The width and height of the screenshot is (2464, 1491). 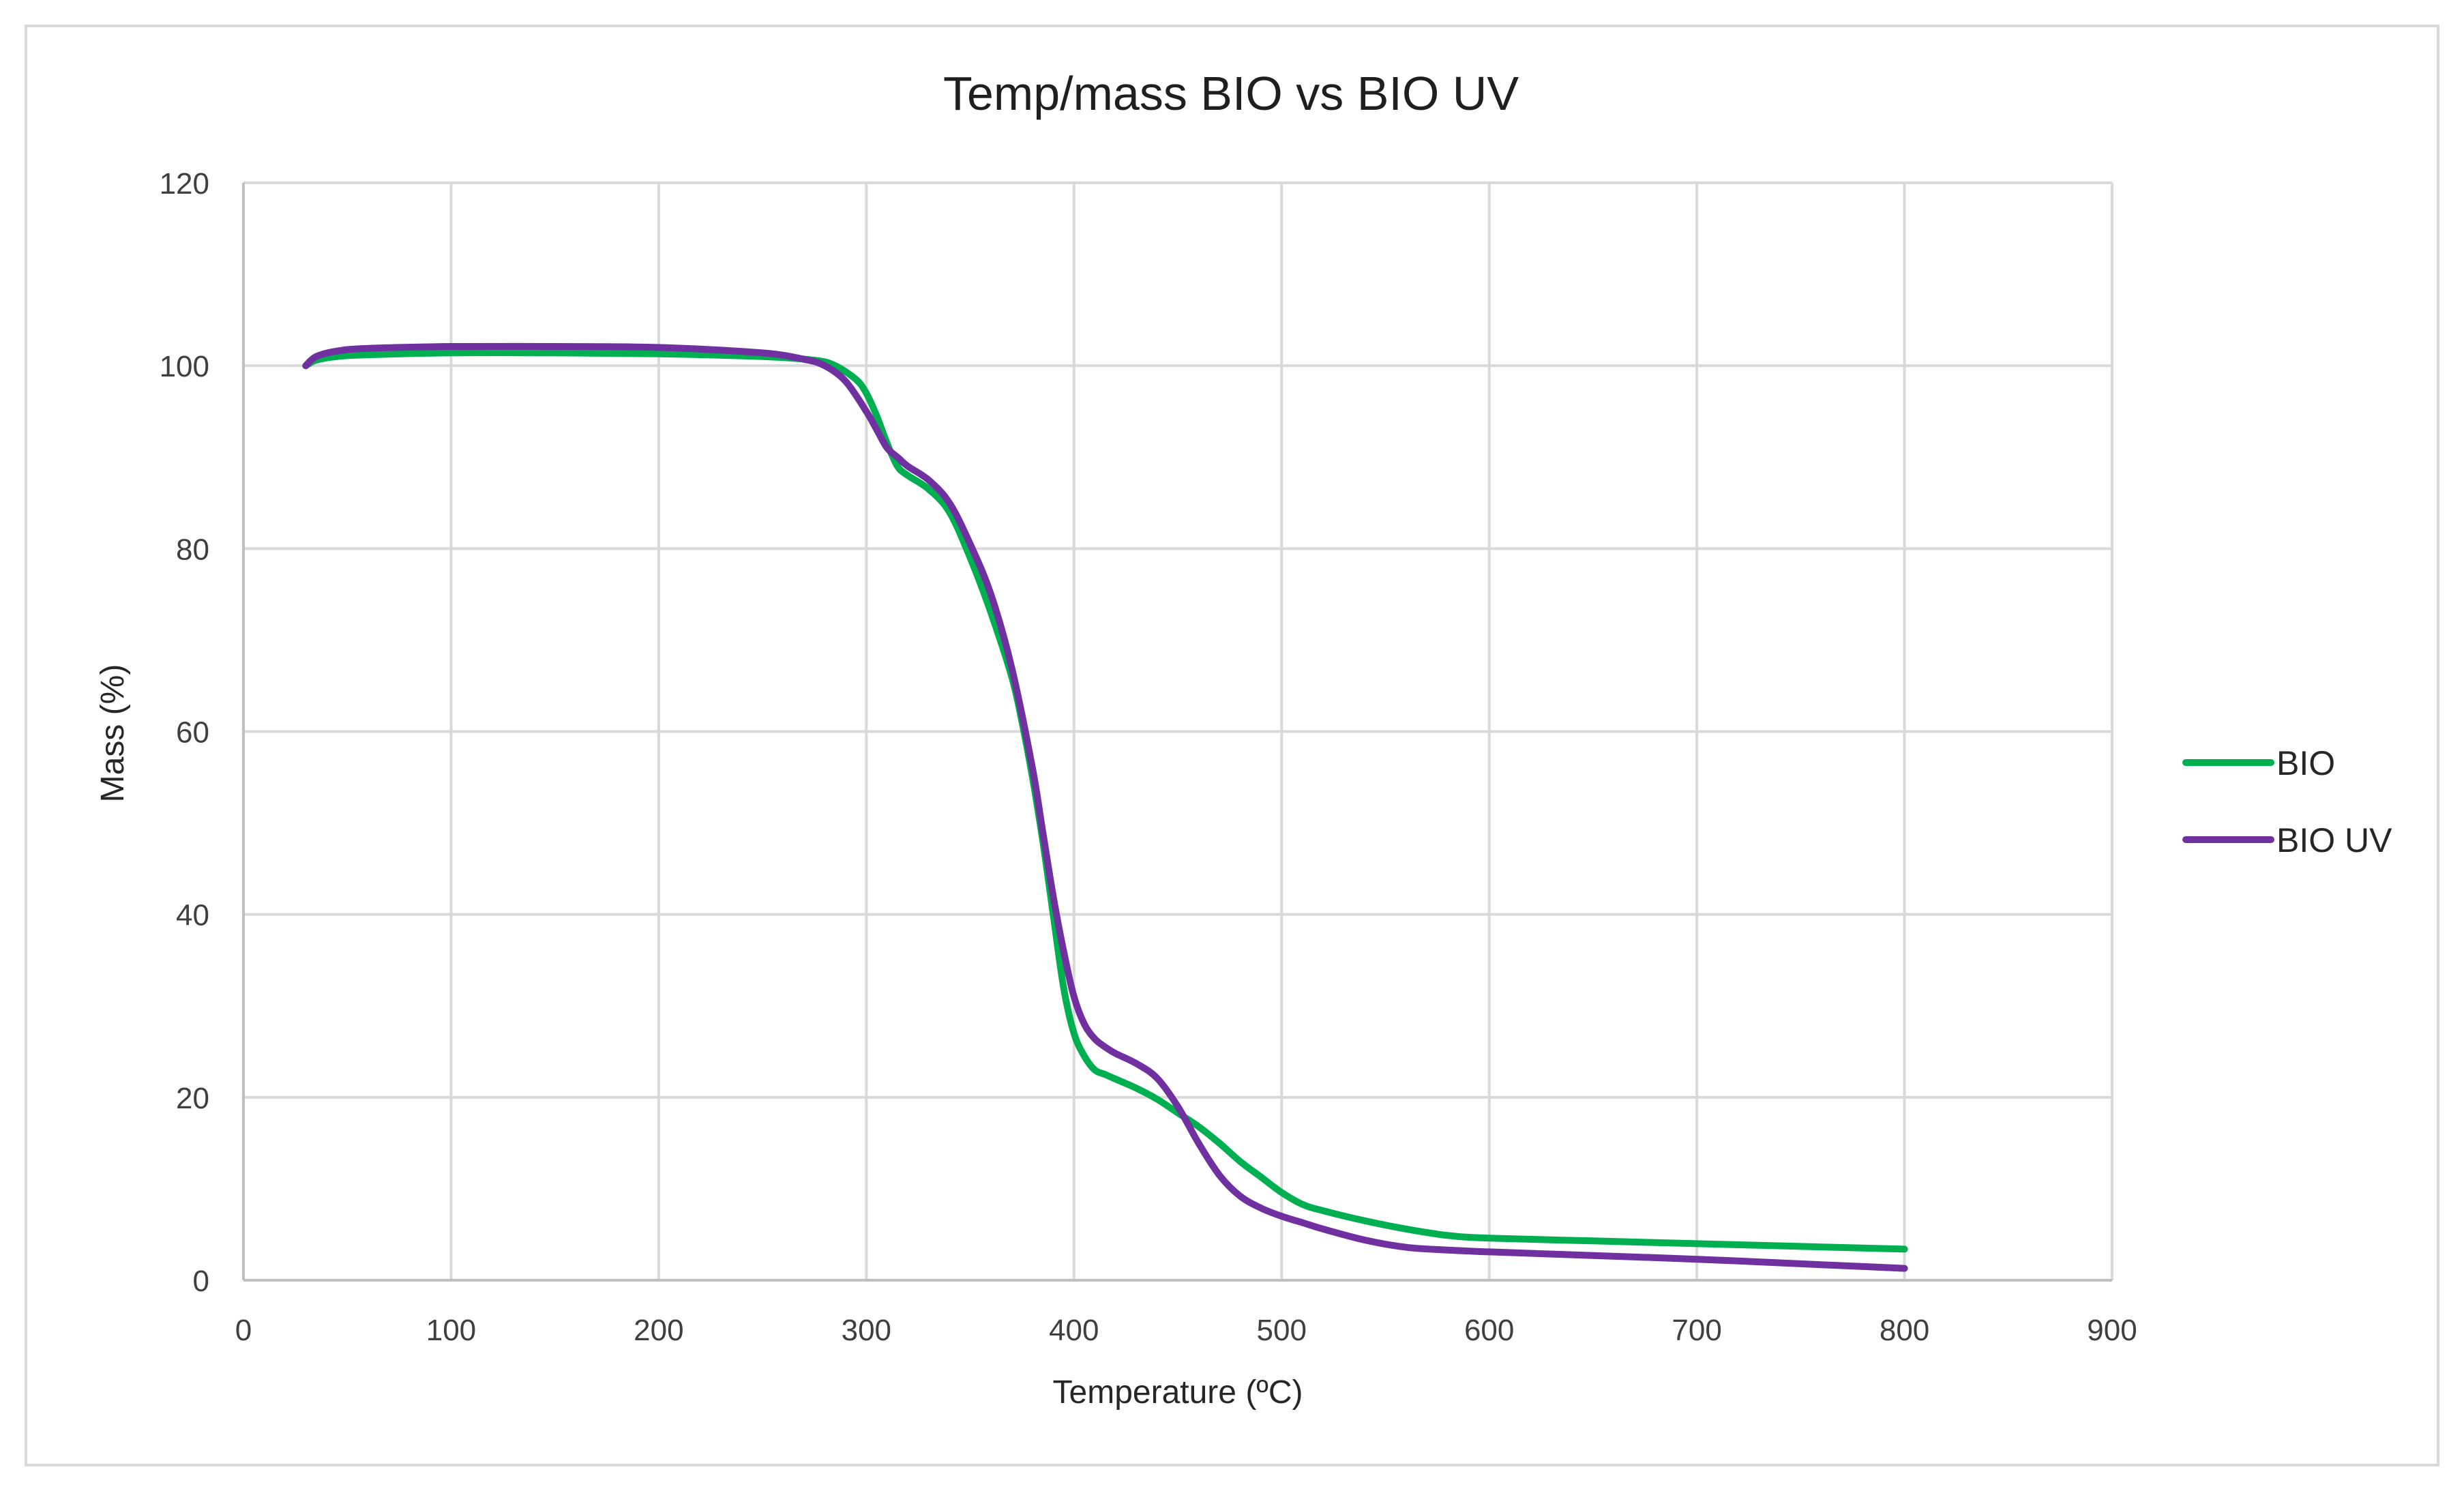 What do you see at coordinates (184, 366) in the screenshot?
I see `y-tick-label: 100` at bounding box center [184, 366].